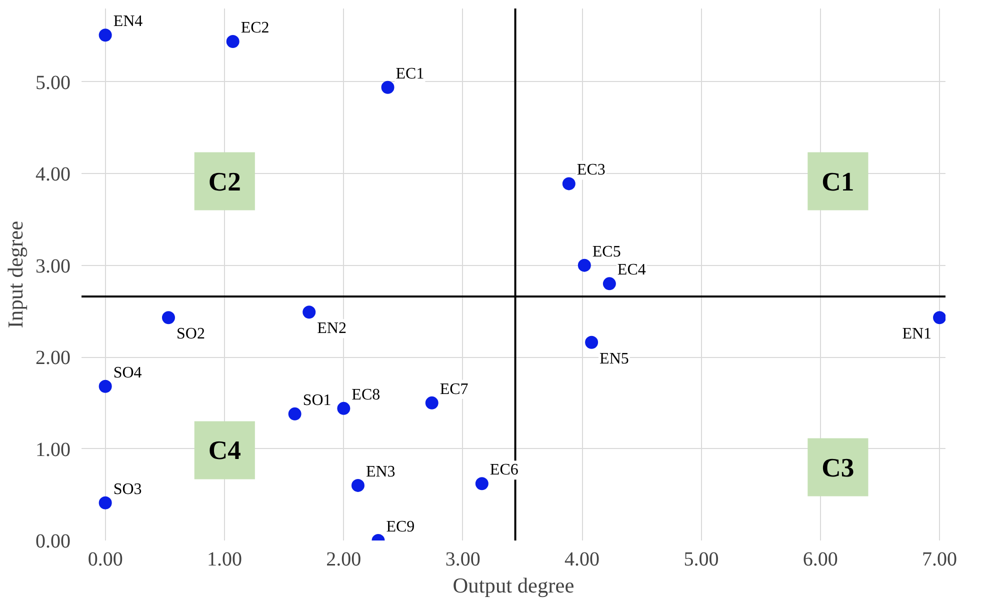 The width and height of the screenshot is (984, 607). What do you see at coordinates (53, 358) in the screenshot?
I see `y-tick-label: 2.00` at bounding box center [53, 358].